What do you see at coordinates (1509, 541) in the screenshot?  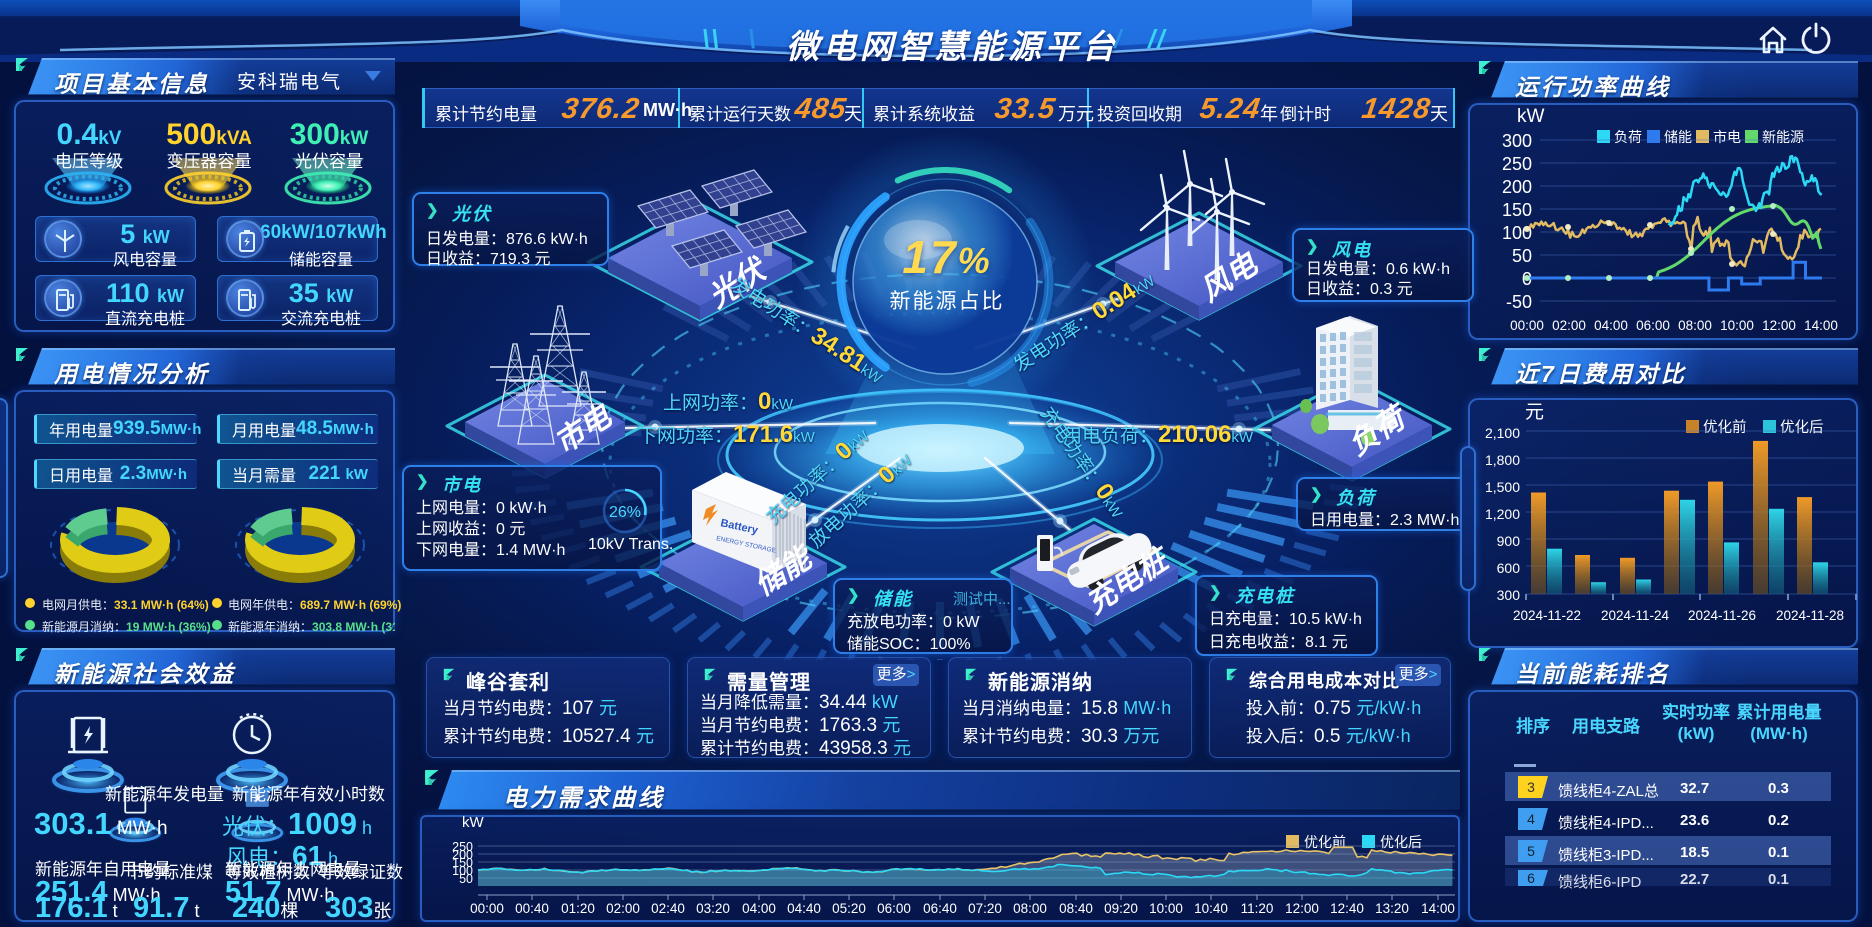 I see `svg-text: 900` at bounding box center [1509, 541].